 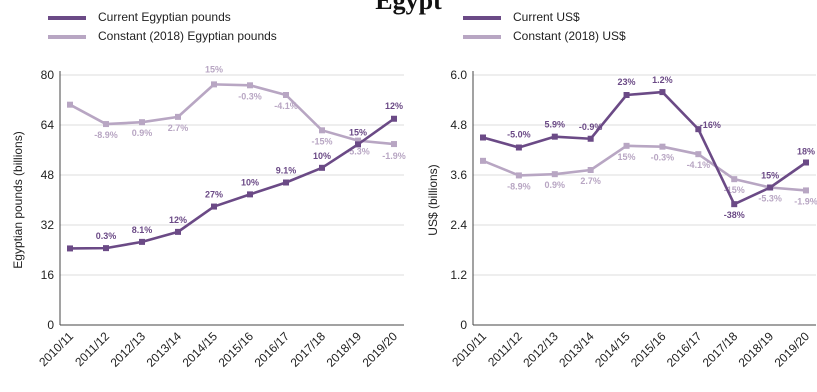 I want to click on y-axis-title: US$ (billions), so click(x=433, y=199).